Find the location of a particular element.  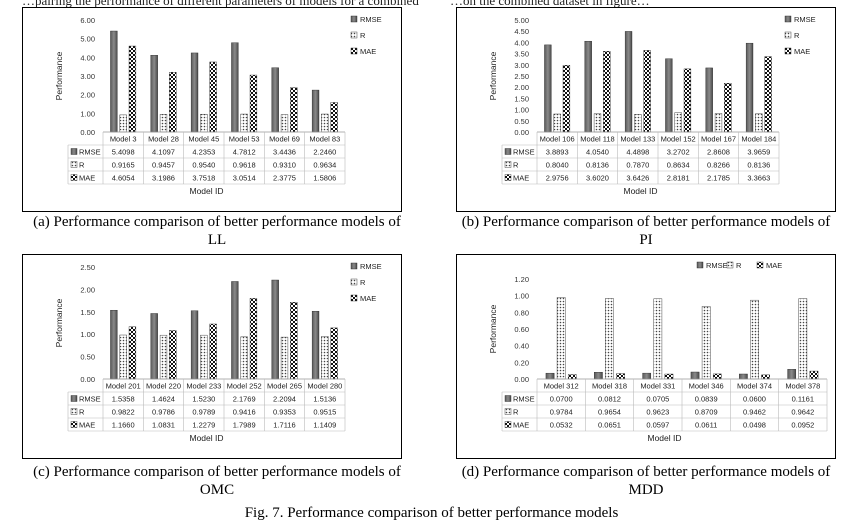

y-tick-label: 2.00 is located at coordinates (521, 87).